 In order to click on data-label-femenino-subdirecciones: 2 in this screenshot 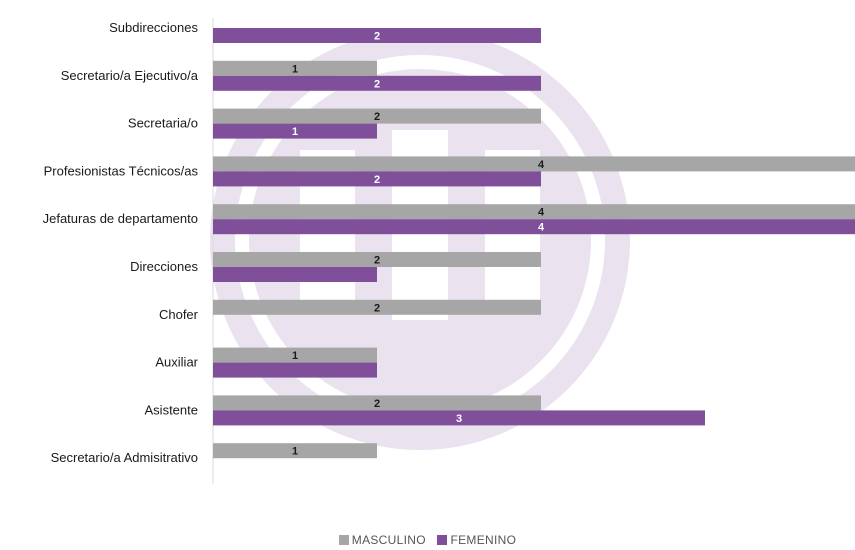, I will do `click(377, 37)`.